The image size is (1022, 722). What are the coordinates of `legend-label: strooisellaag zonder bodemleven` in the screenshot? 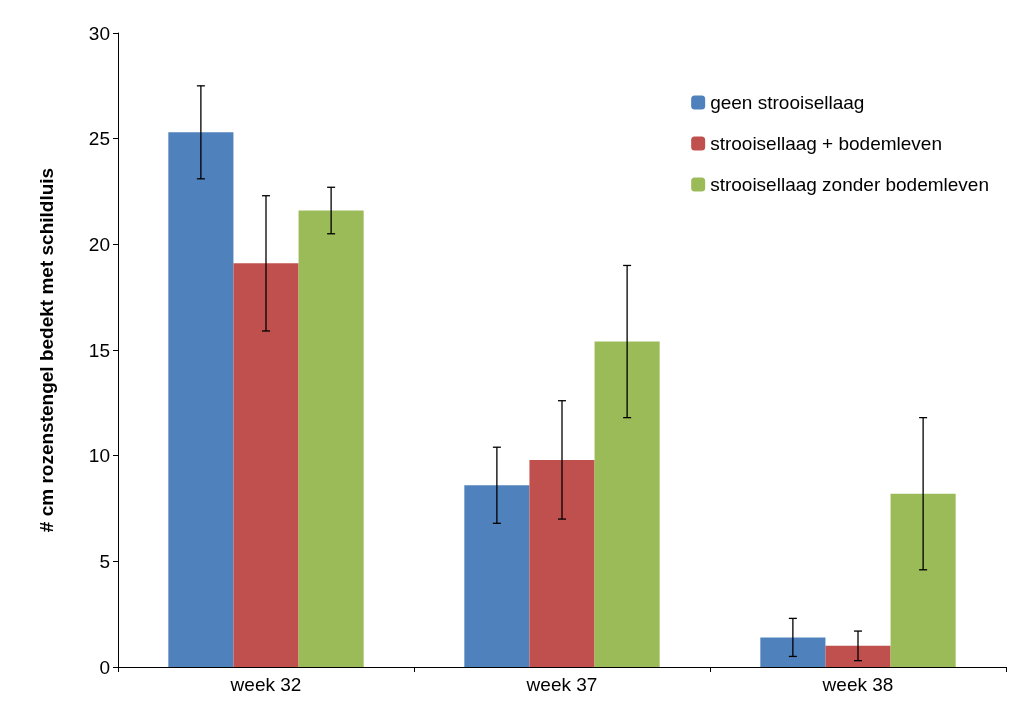 It's located at (849, 184).